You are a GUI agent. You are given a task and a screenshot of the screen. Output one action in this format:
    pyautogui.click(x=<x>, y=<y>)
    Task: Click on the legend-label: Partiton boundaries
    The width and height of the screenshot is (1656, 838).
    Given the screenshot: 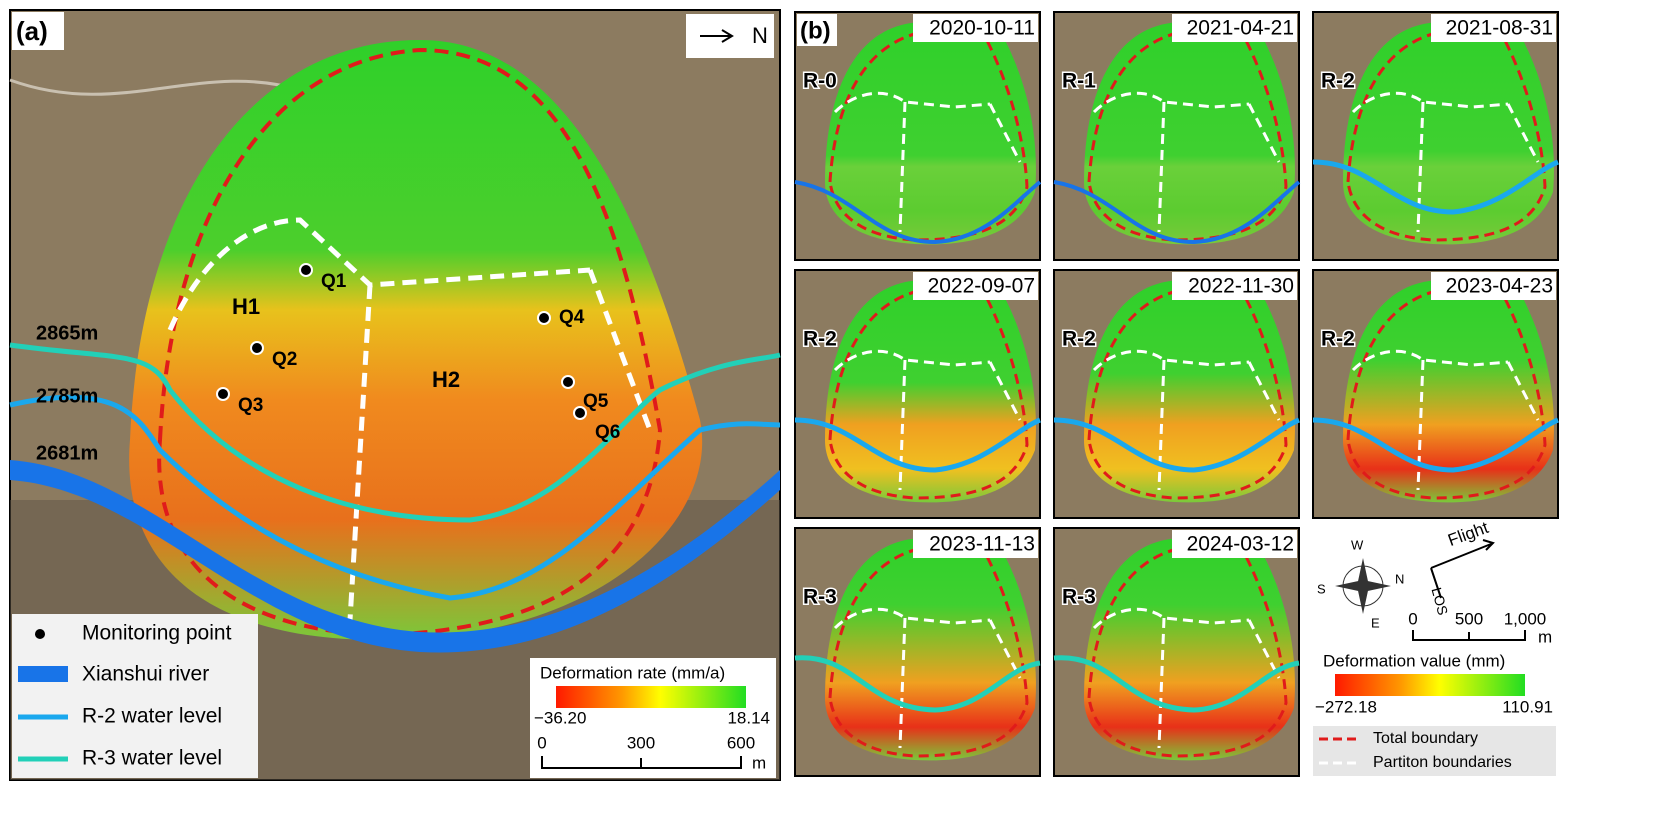 What is the action you would take?
    pyautogui.click(x=1442, y=762)
    